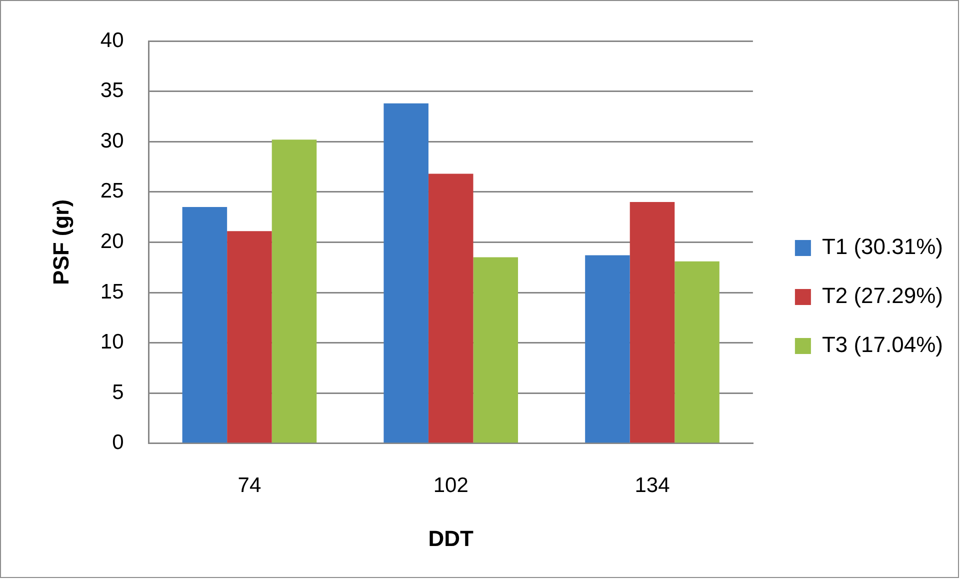  I want to click on x-tick-label: 74, so click(250, 485).